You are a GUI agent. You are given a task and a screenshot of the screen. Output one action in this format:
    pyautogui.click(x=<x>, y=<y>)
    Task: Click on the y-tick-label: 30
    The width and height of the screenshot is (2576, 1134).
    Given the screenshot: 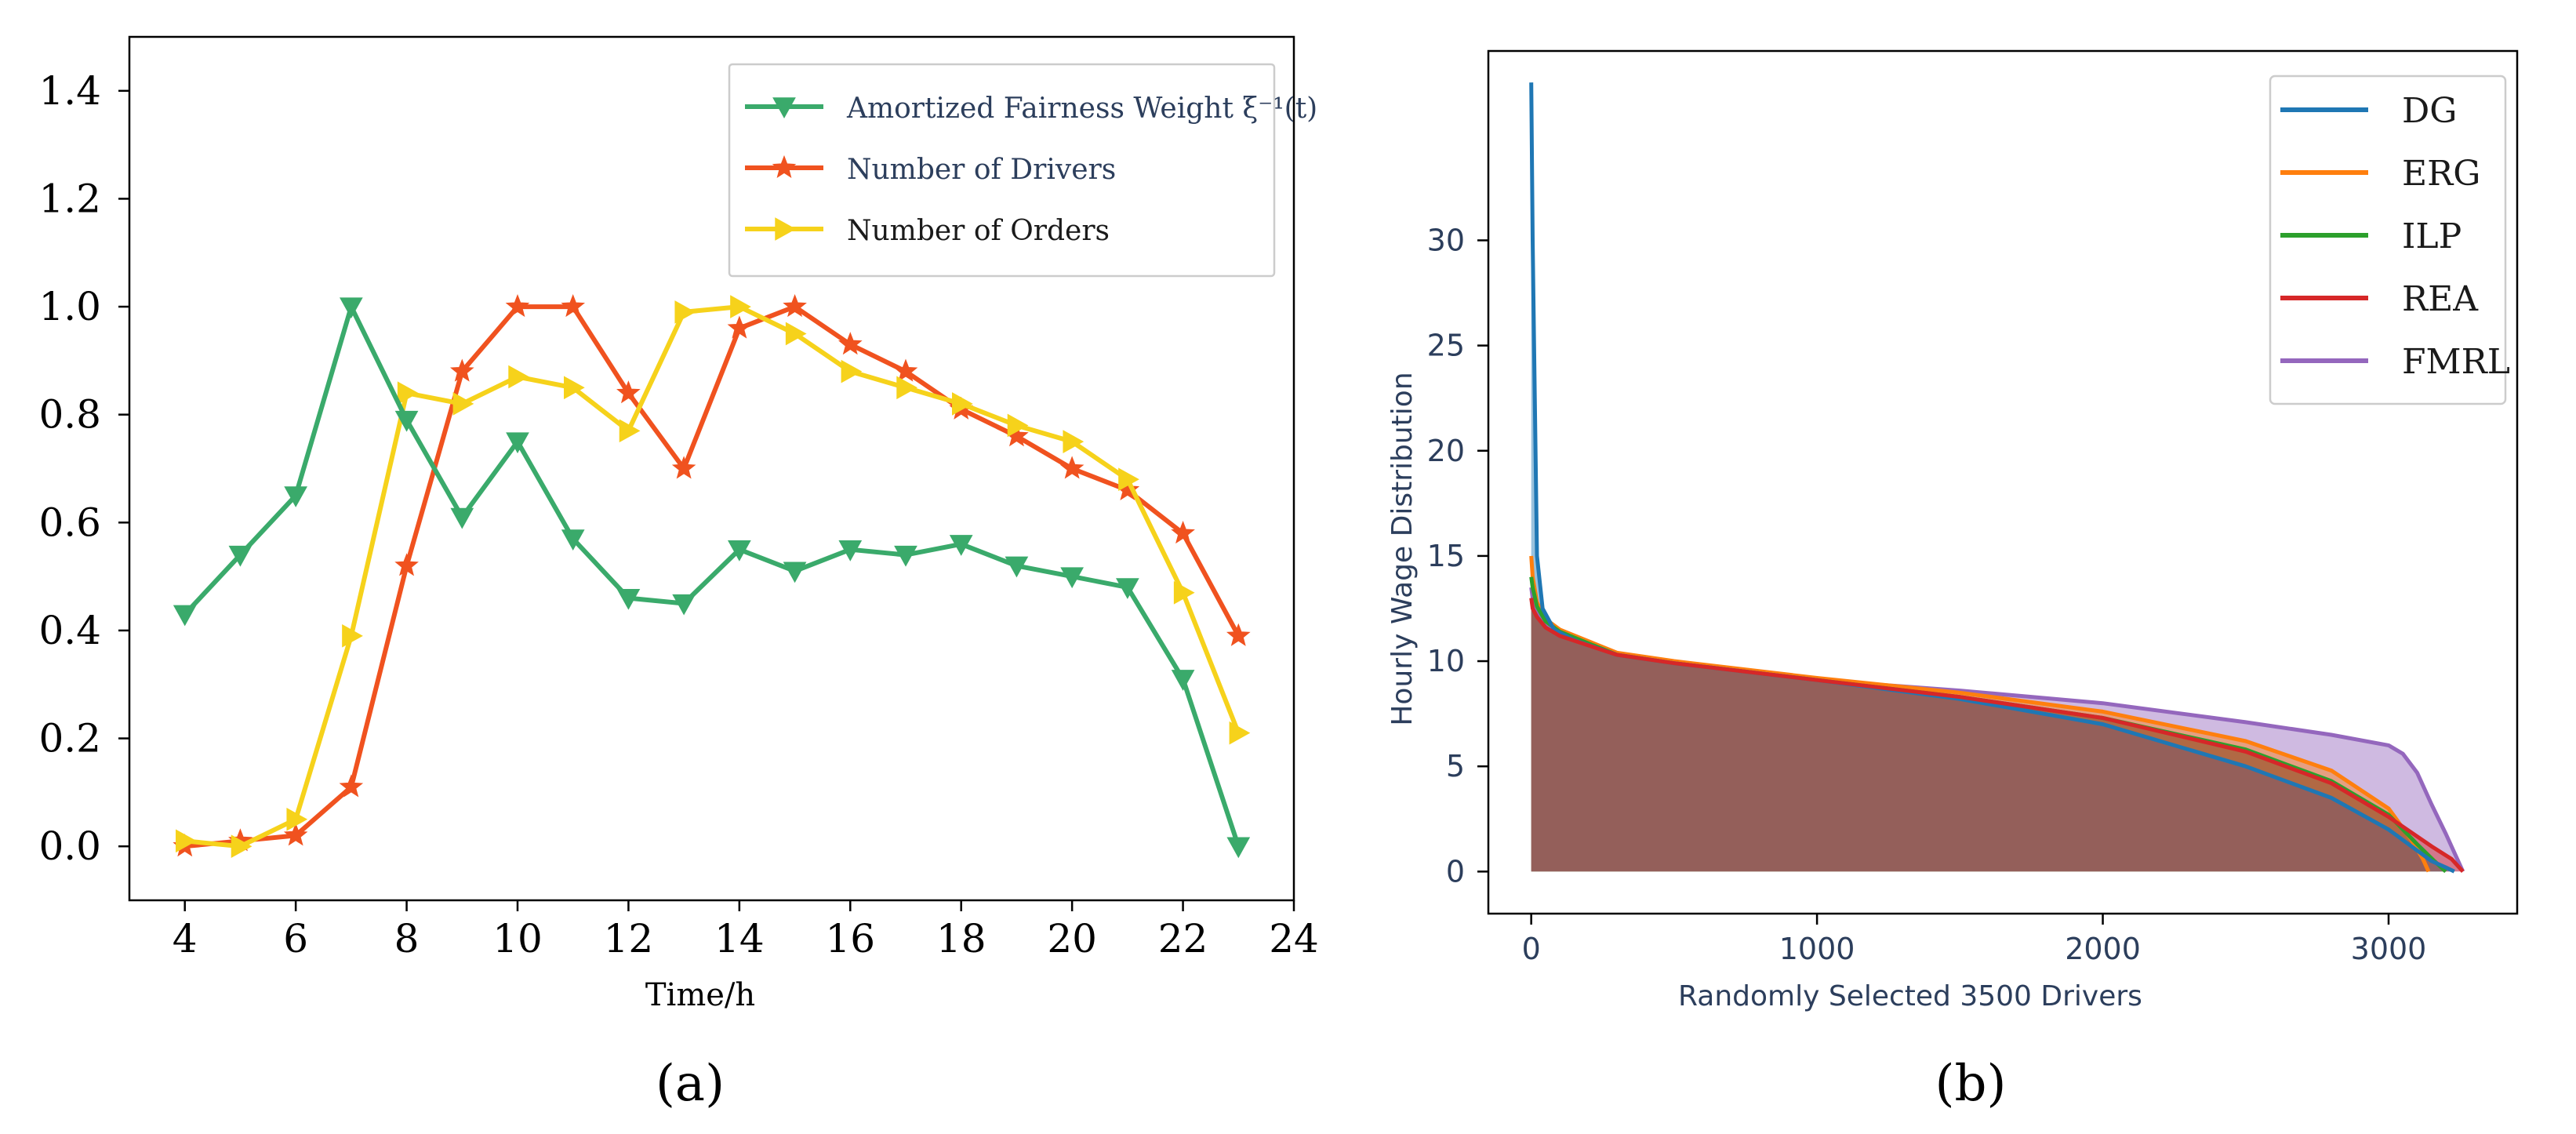 What is the action you would take?
    pyautogui.click(x=1446, y=240)
    